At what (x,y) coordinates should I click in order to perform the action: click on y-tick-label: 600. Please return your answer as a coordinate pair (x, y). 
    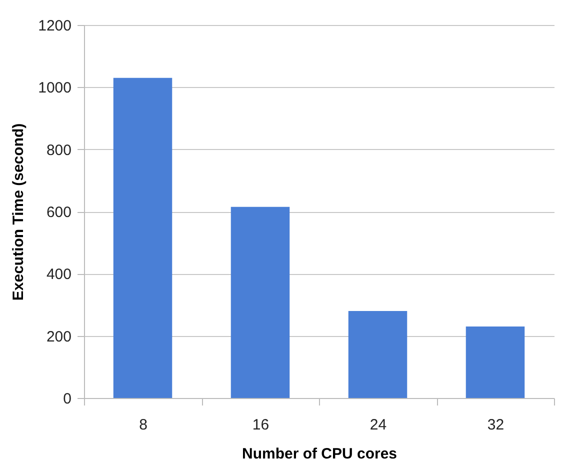
    Looking at the image, I should click on (59, 212).